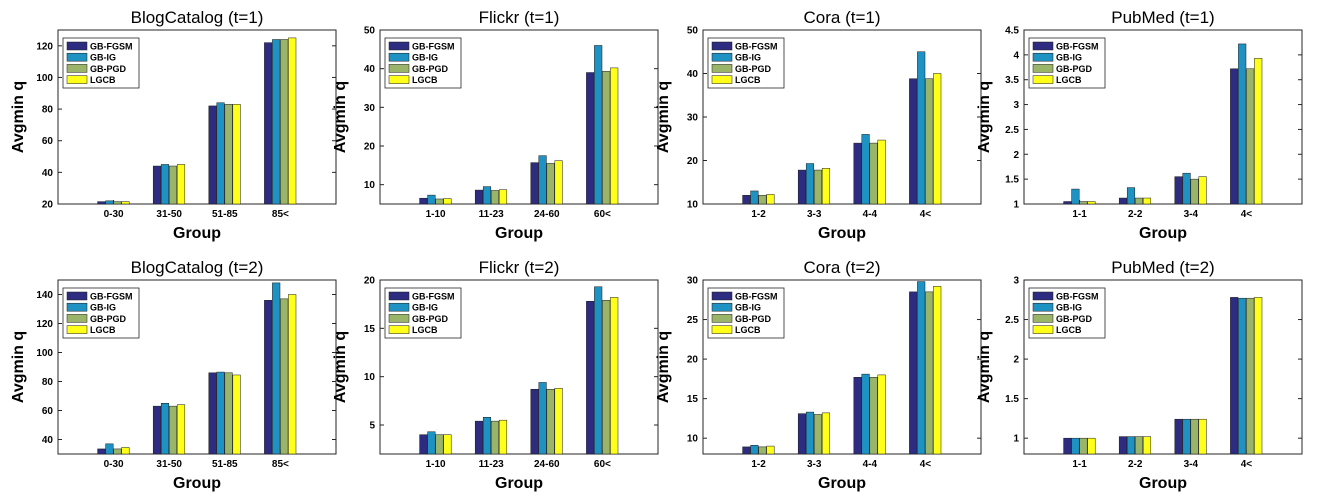 The height and width of the screenshot is (499, 1327). What do you see at coordinates (1016, 205) in the screenshot?
I see `y-tick-label: 1` at bounding box center [1016, 205].